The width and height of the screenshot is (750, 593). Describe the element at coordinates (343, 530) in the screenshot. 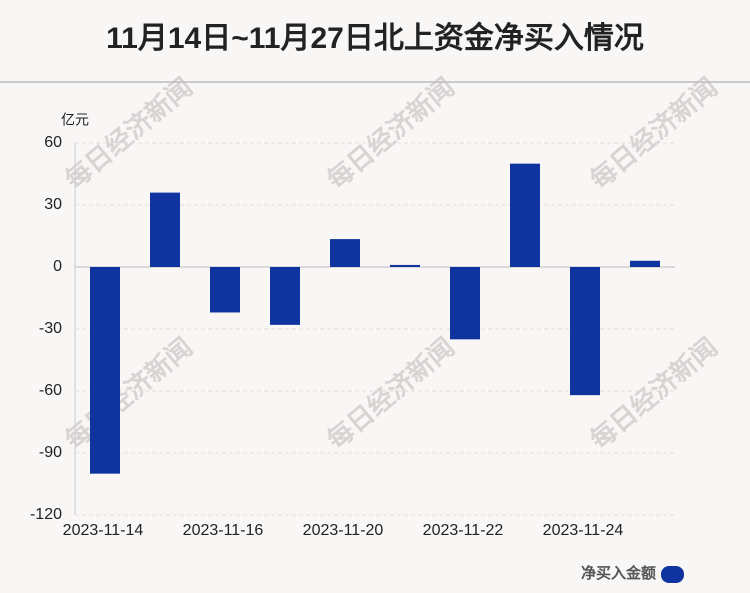

I see `x-tick-label: 2023-11-20` at that location.